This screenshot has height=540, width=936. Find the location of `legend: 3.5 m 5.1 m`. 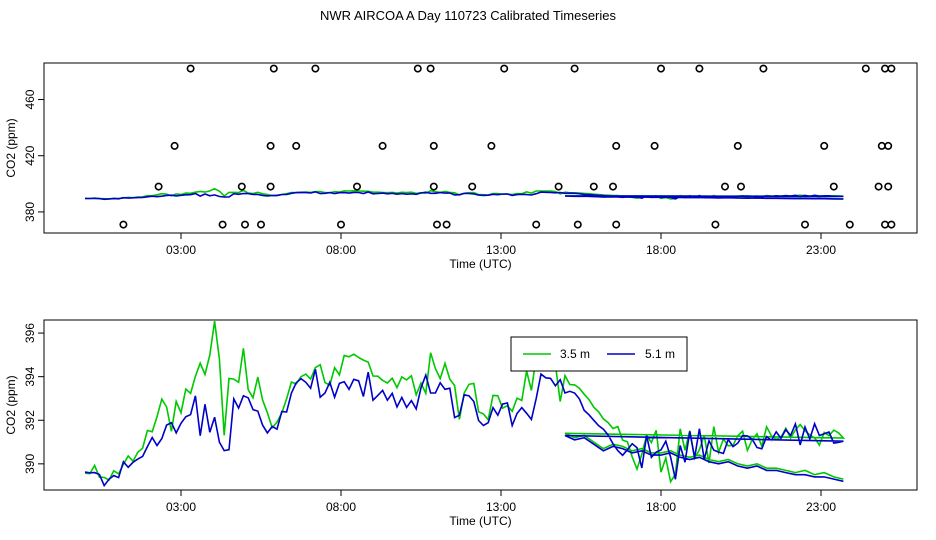

legend: 3.5 m 5.1 m is located at coordinates (599, 354).